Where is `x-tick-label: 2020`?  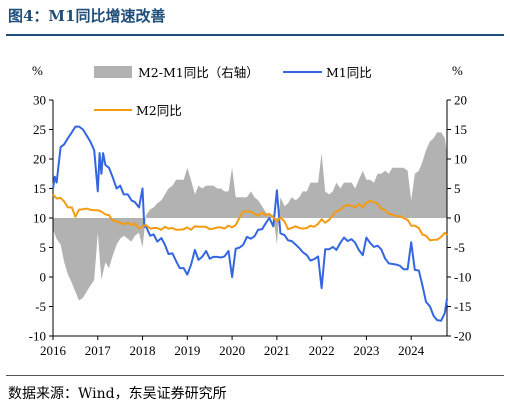
x-tick-label: 2020 is located at coordinates (232, 350).